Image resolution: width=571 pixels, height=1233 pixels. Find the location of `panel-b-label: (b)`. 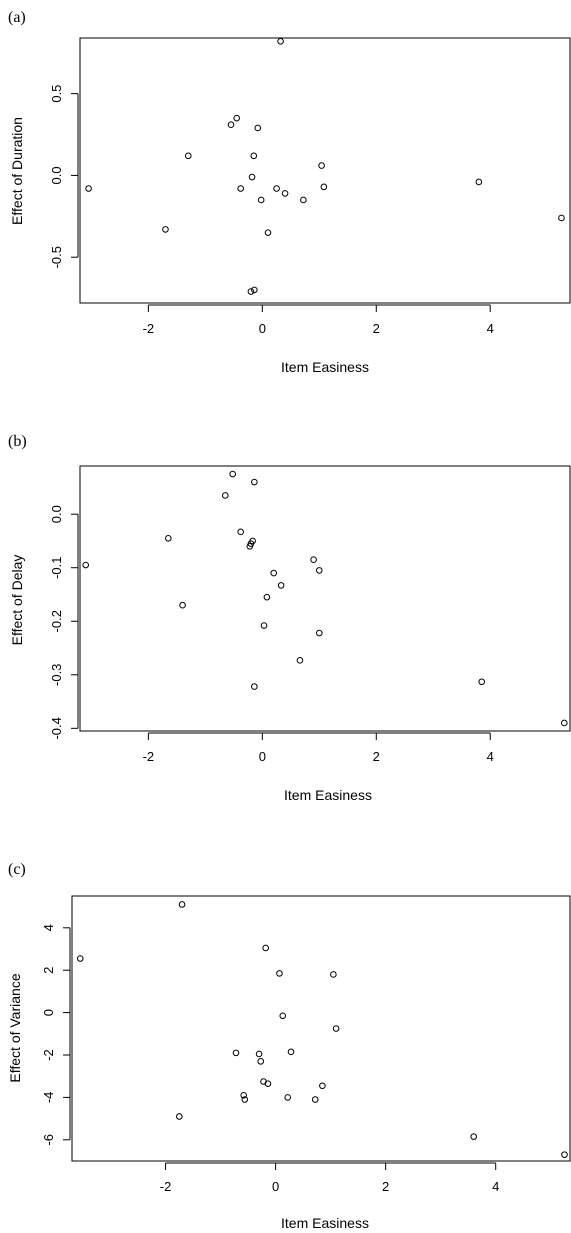

panel-b-label: (b) is located at coordinates (17, 441).